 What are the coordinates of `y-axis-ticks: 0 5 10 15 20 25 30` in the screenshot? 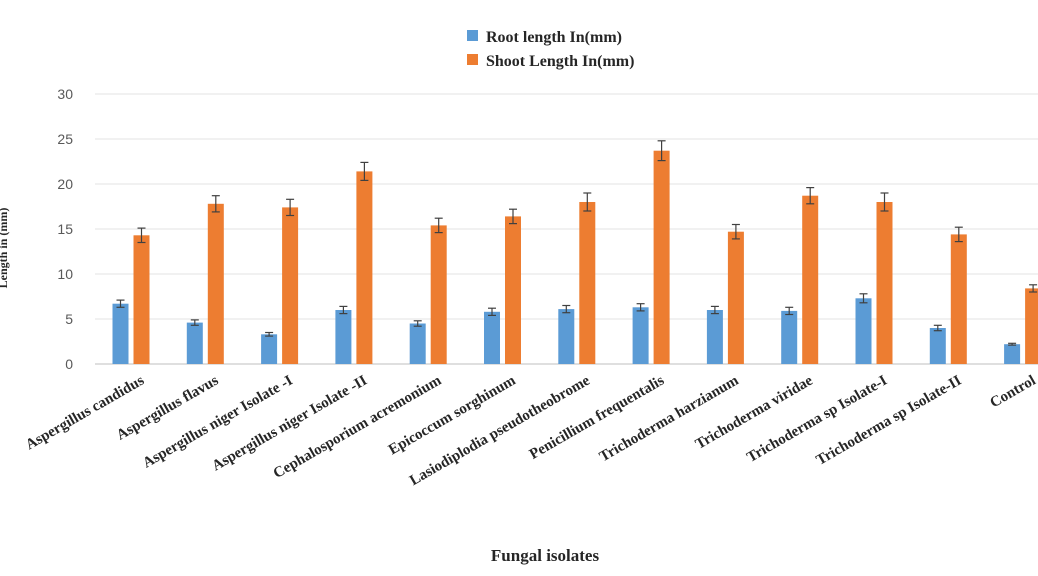 It's located at (65, 229).